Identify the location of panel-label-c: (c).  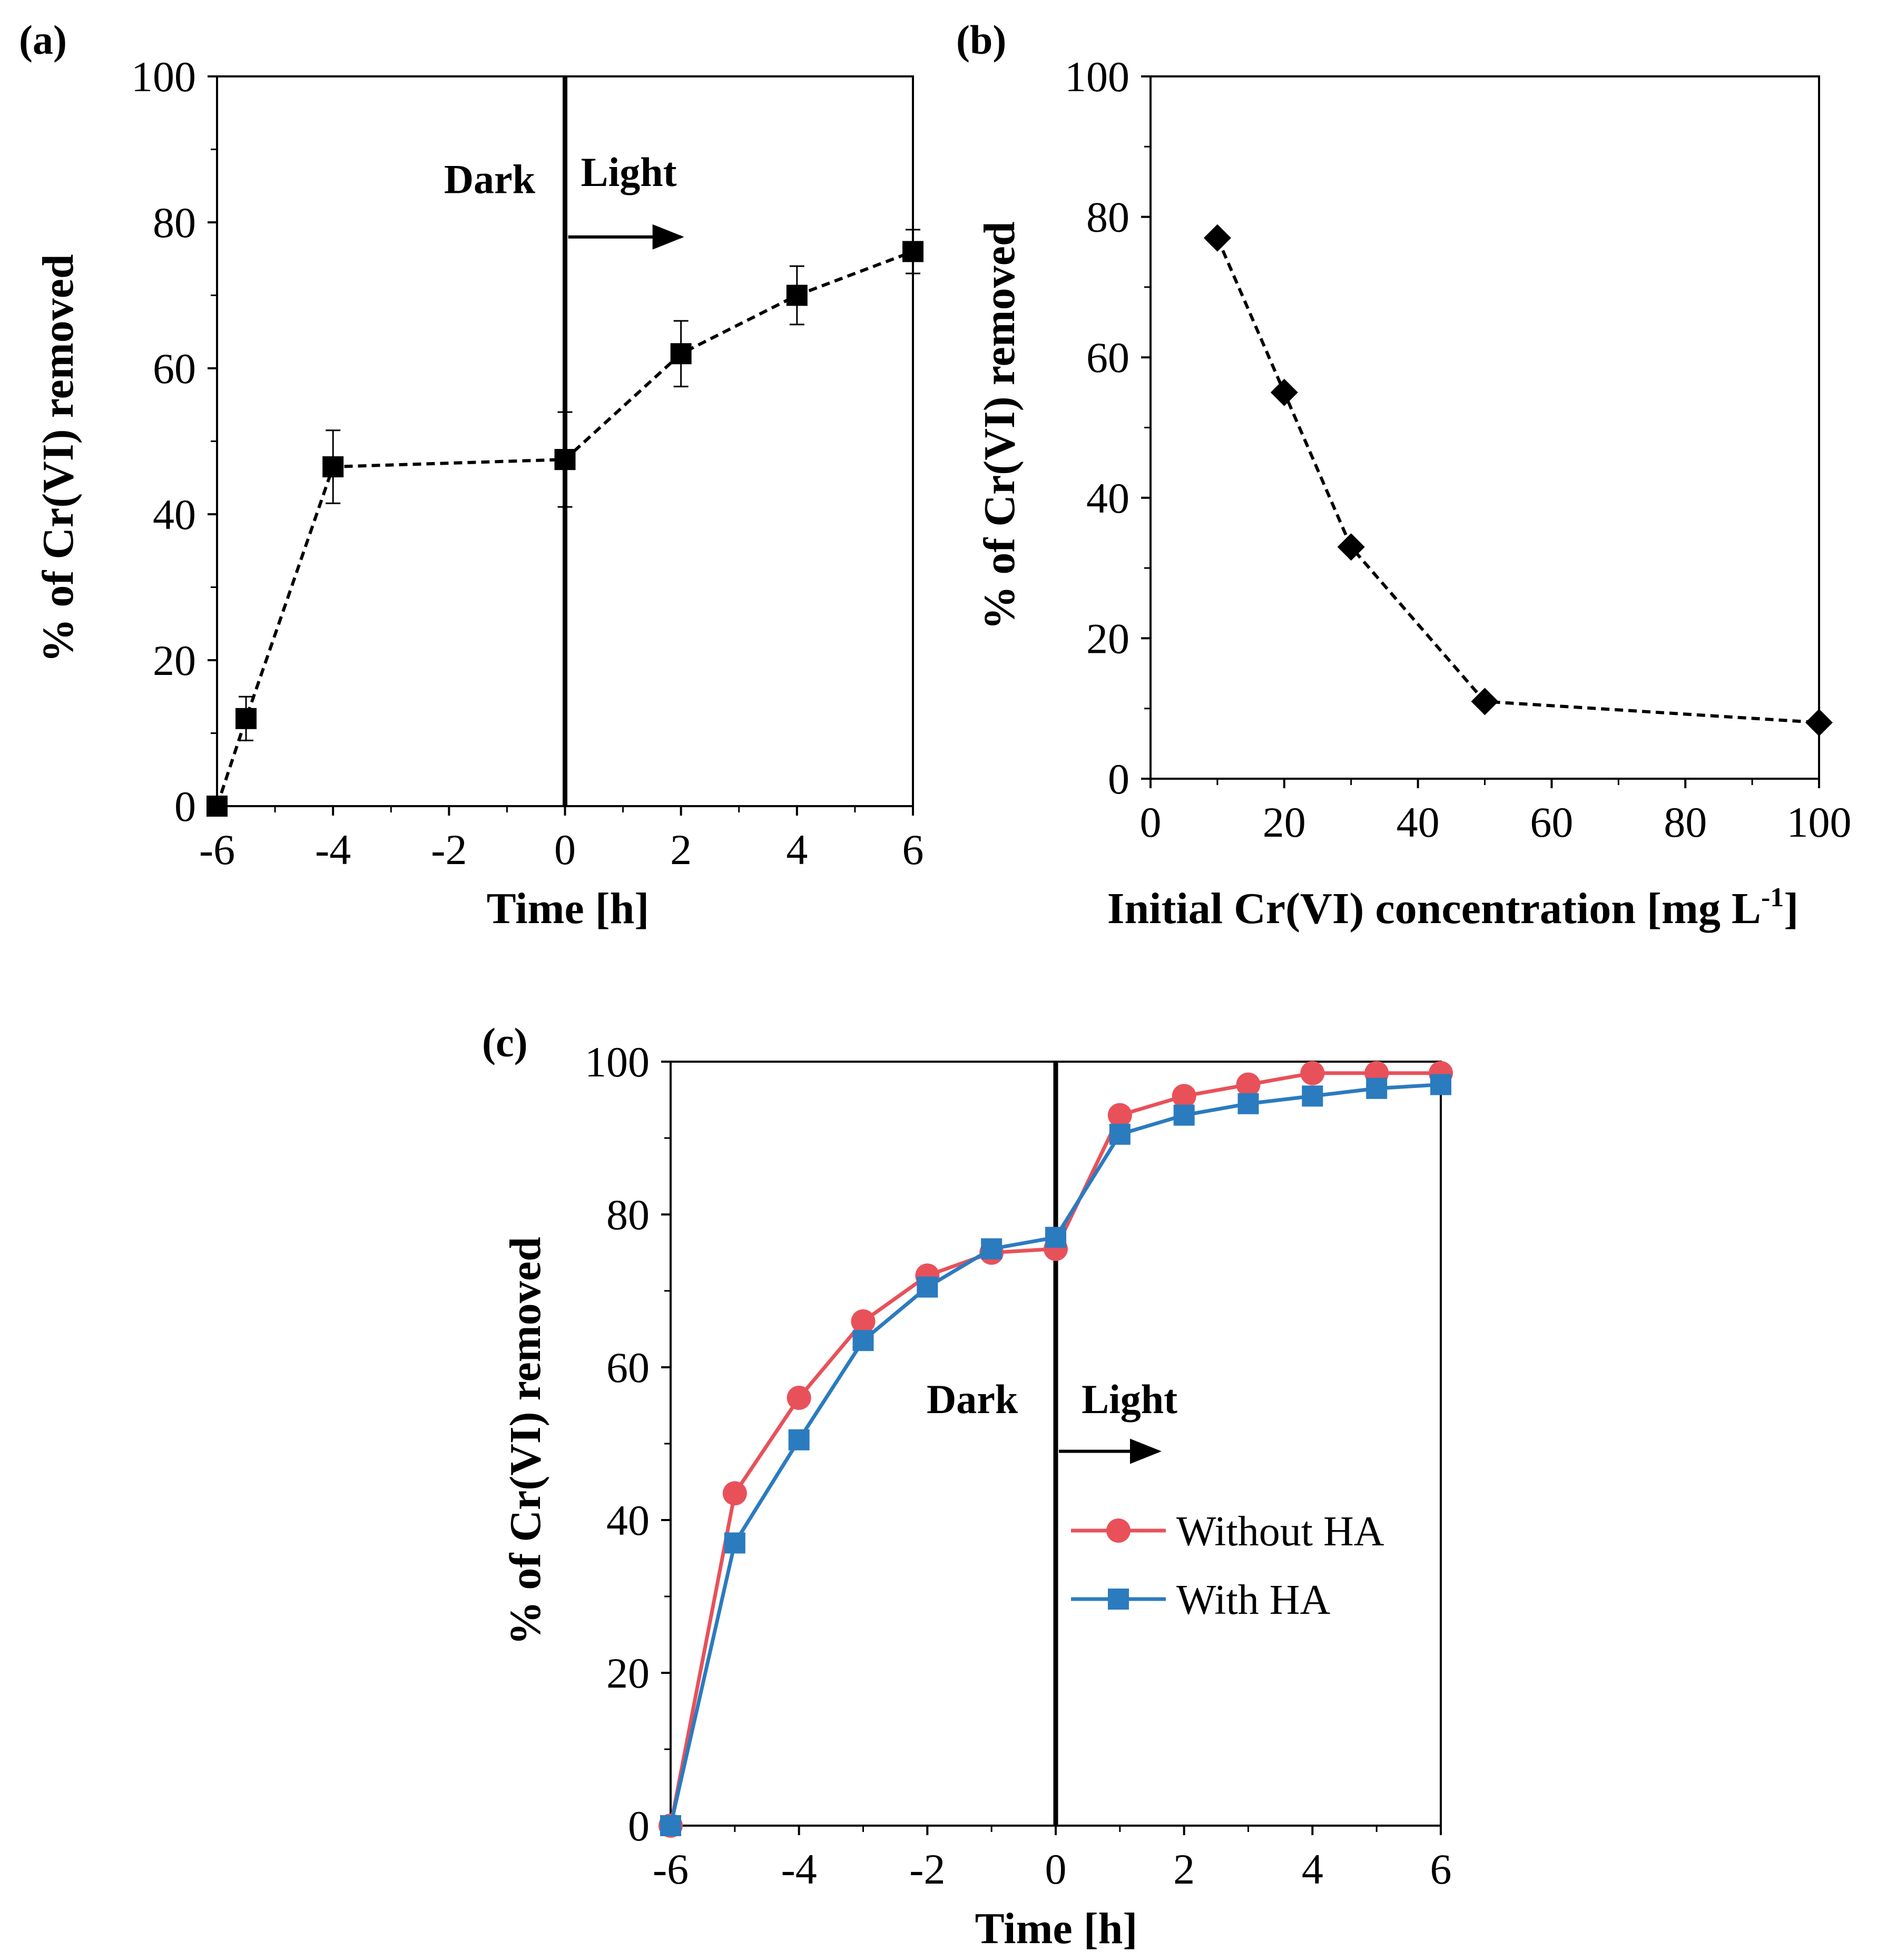
(505, 1042).